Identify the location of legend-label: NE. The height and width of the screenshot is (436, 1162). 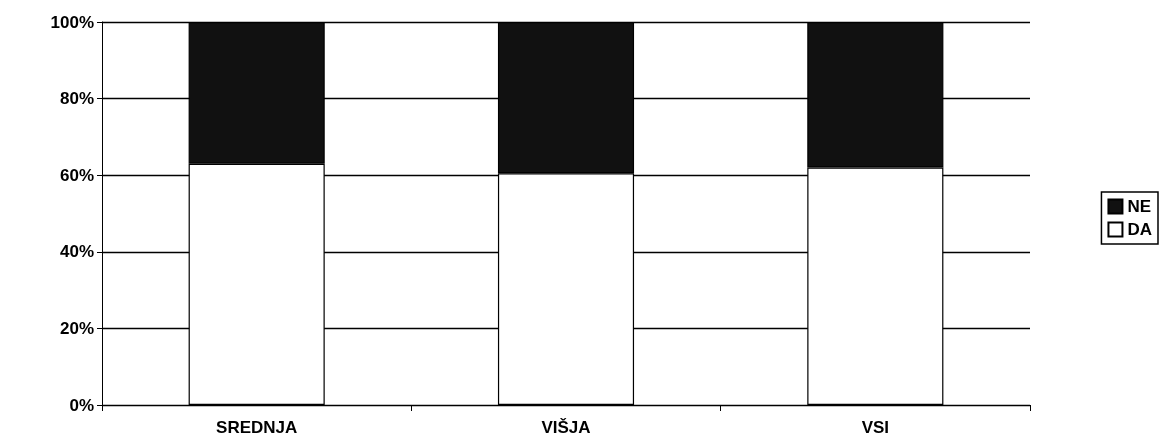
(1139, 206).